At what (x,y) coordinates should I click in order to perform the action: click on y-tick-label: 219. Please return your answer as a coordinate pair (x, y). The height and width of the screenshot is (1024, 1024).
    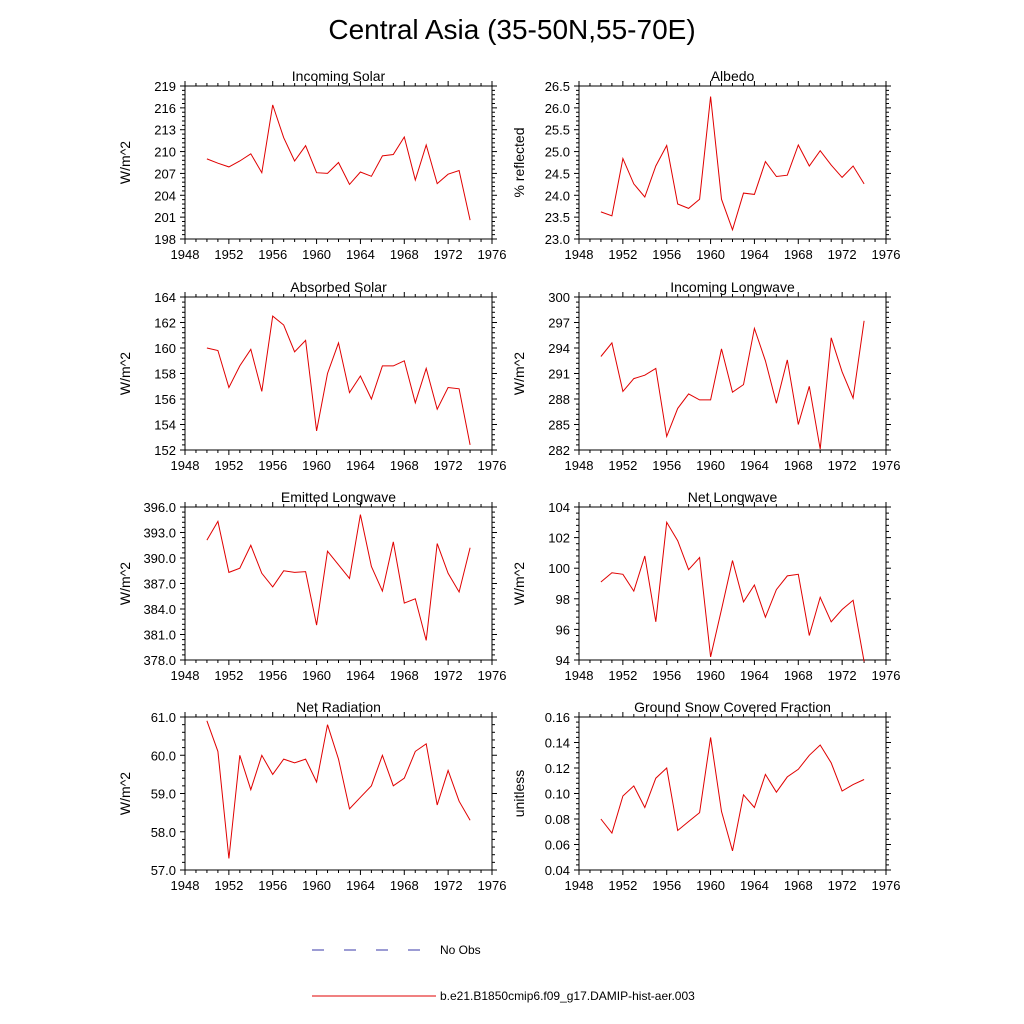
    Looking at the image, I should click on (165, 86).